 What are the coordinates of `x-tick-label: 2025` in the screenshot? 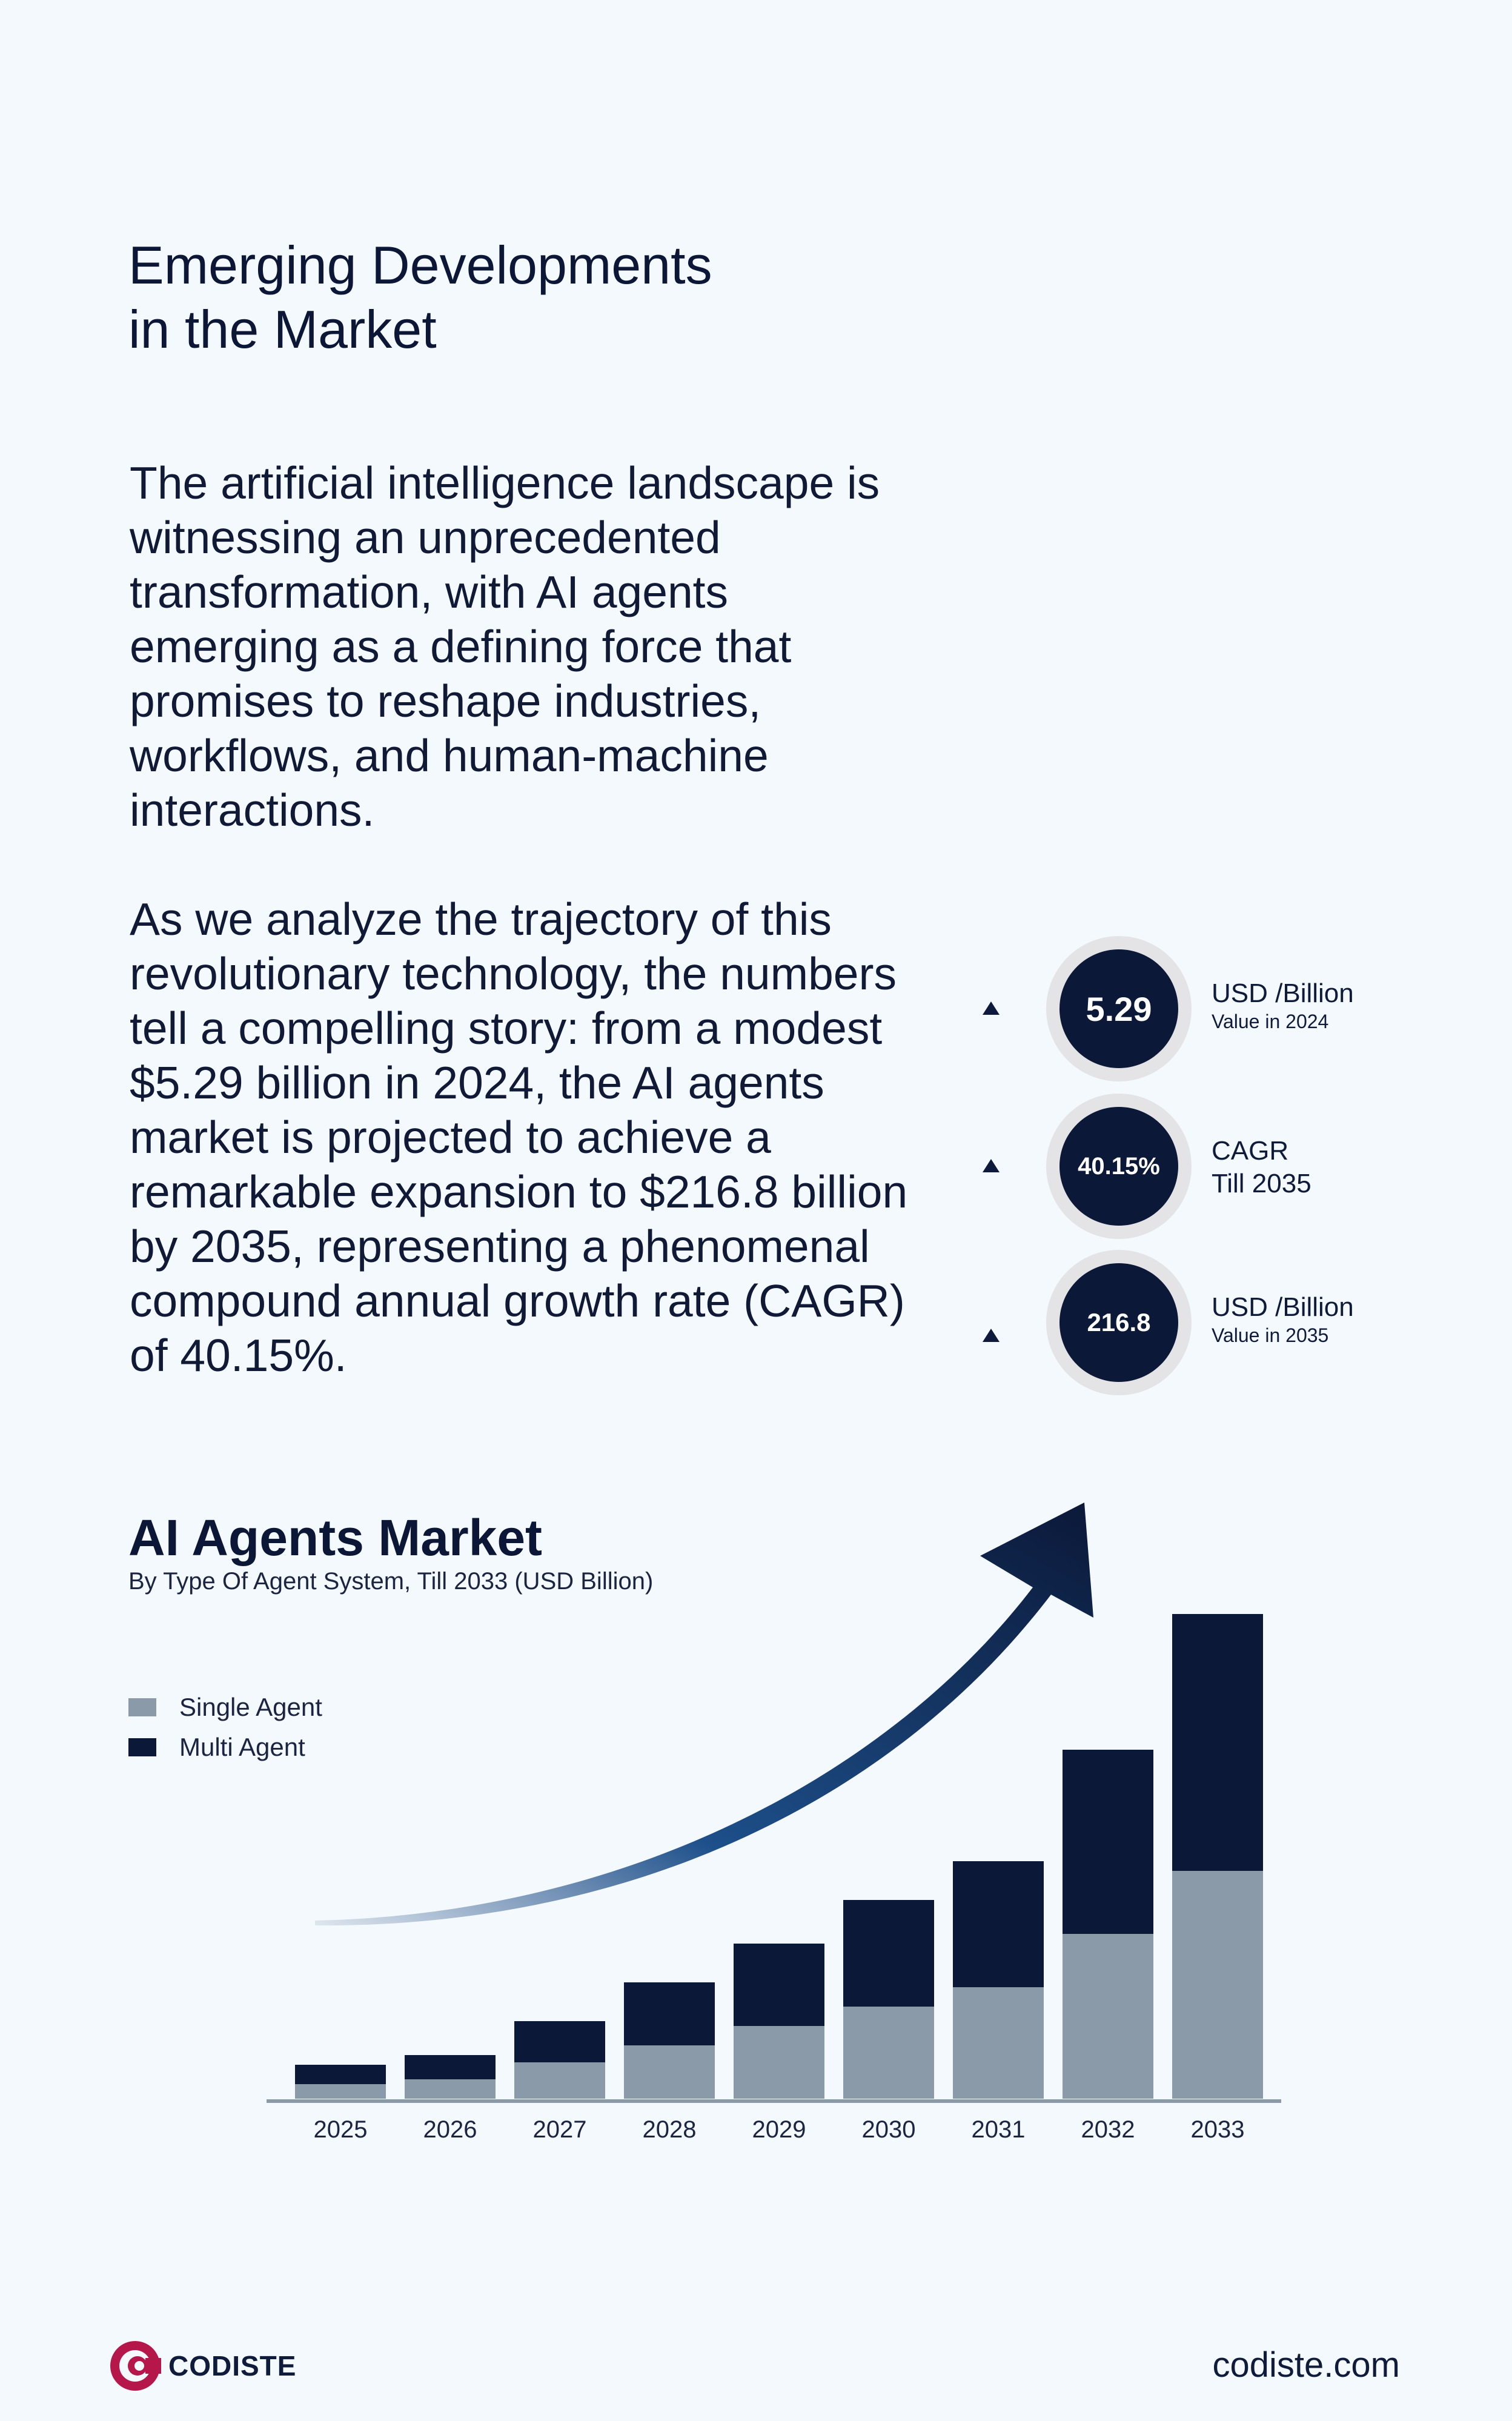 It's located at (341, 2129).